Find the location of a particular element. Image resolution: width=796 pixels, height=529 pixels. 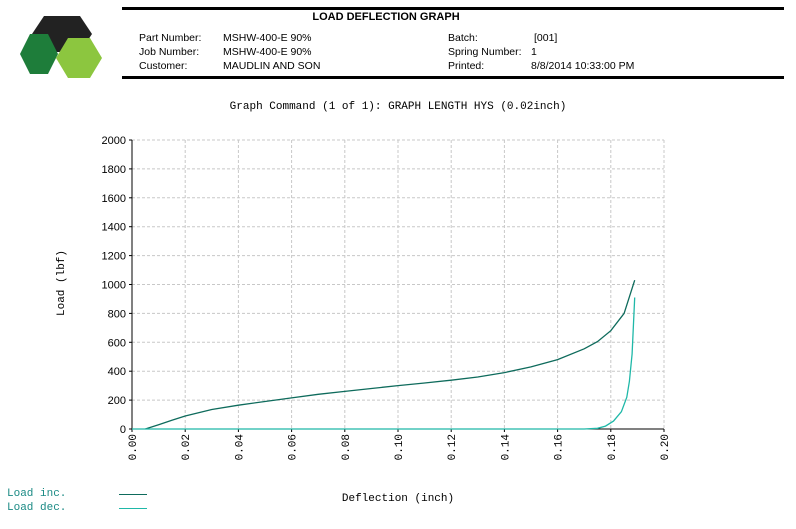

y-tick-label: 1600 is located at coordinates (114, 199).